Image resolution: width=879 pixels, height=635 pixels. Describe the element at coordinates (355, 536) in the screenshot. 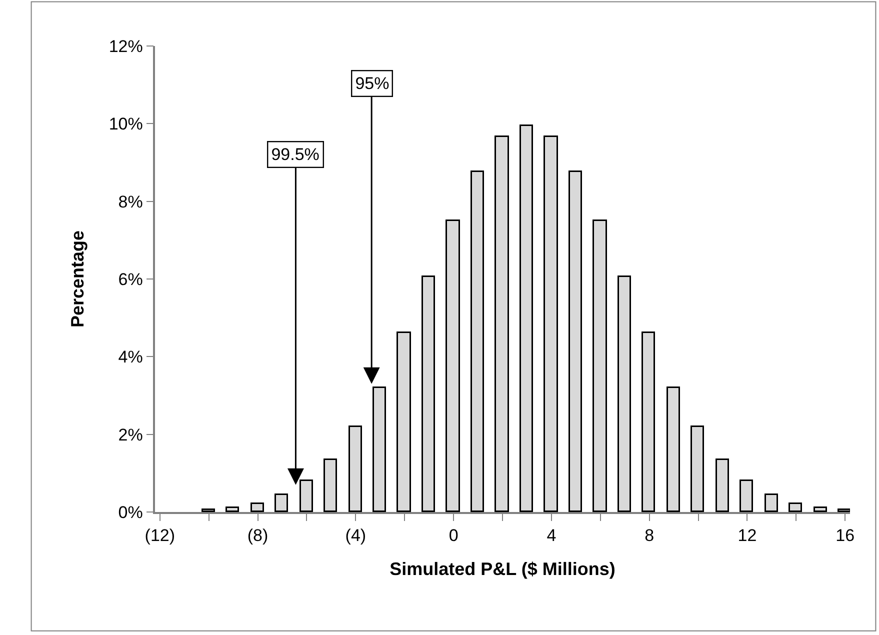

I see `x-tick-label: (4)` at that location.